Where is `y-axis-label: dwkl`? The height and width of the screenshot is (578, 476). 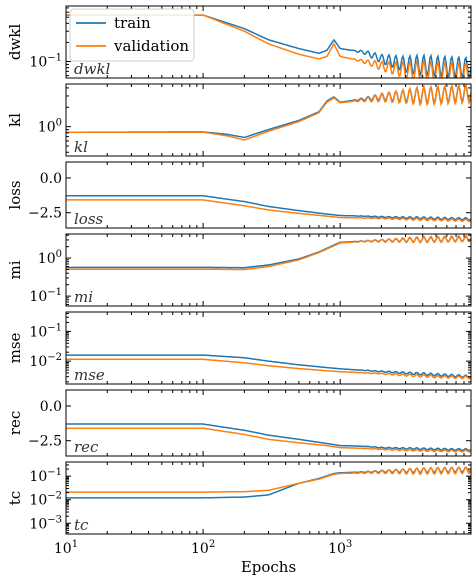 y-axis-label: dwkl is located at coordinates (15, 42).